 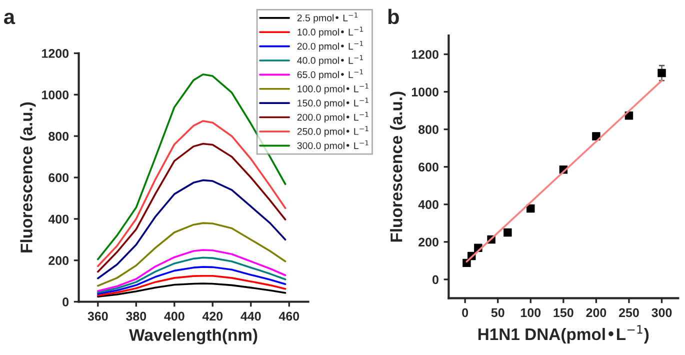 What do you see at coordinates (330, 74) in the screenshot?
I see `legend-label: 65.0 pmol• L$^{−1}$` at bounding box center [330, 74].